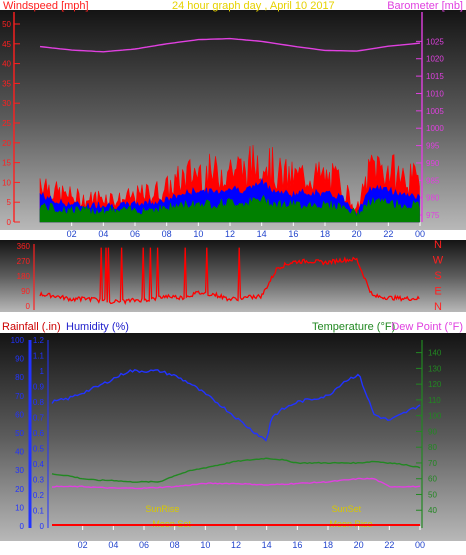 The width and height of the screenshot is (466, 555). Describe the element at coordinates (39, 480) in the screenshot. I see `humidity-tick-label: 0.3` at that location.